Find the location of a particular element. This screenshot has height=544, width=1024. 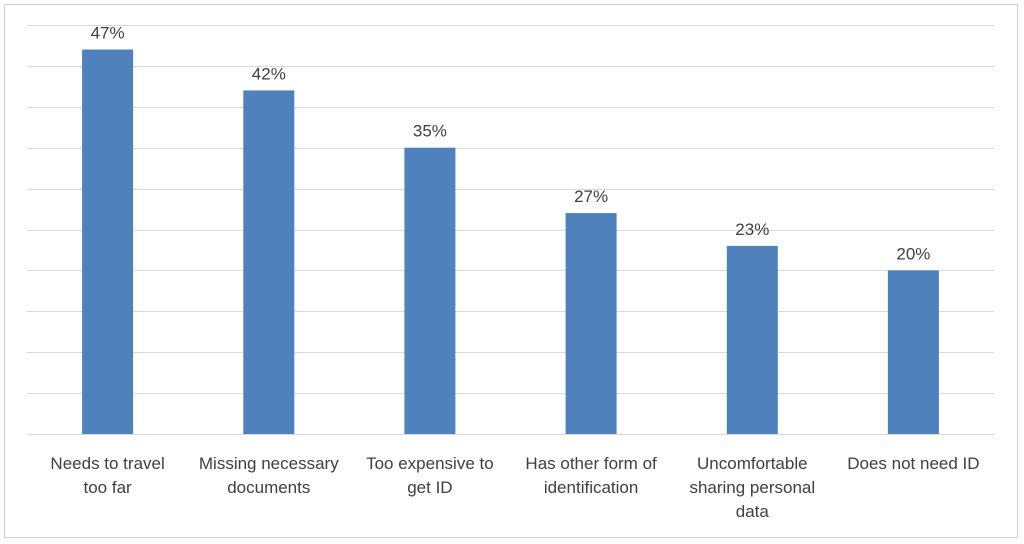

category-label-line: Does not need ID is located at coordinates (913, 463).